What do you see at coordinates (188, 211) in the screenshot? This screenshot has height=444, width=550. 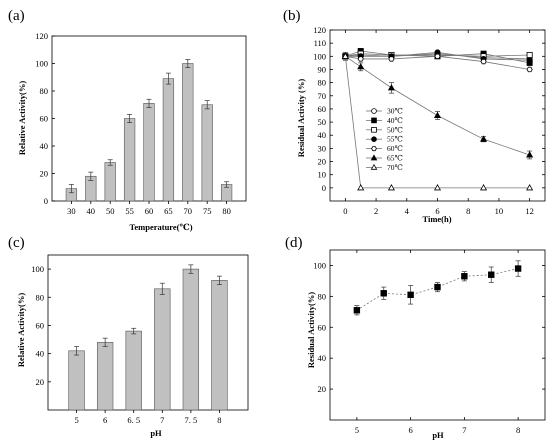 I see `panel-a-x-tick-label: 70` at bounding box center [188, 211].